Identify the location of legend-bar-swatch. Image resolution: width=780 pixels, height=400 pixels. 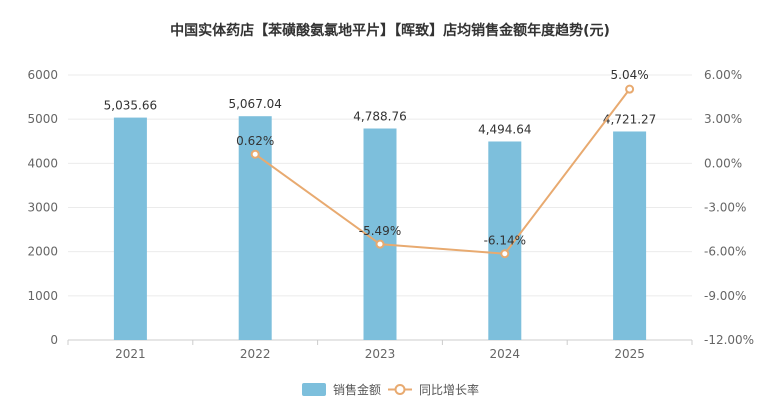
(314, 389).